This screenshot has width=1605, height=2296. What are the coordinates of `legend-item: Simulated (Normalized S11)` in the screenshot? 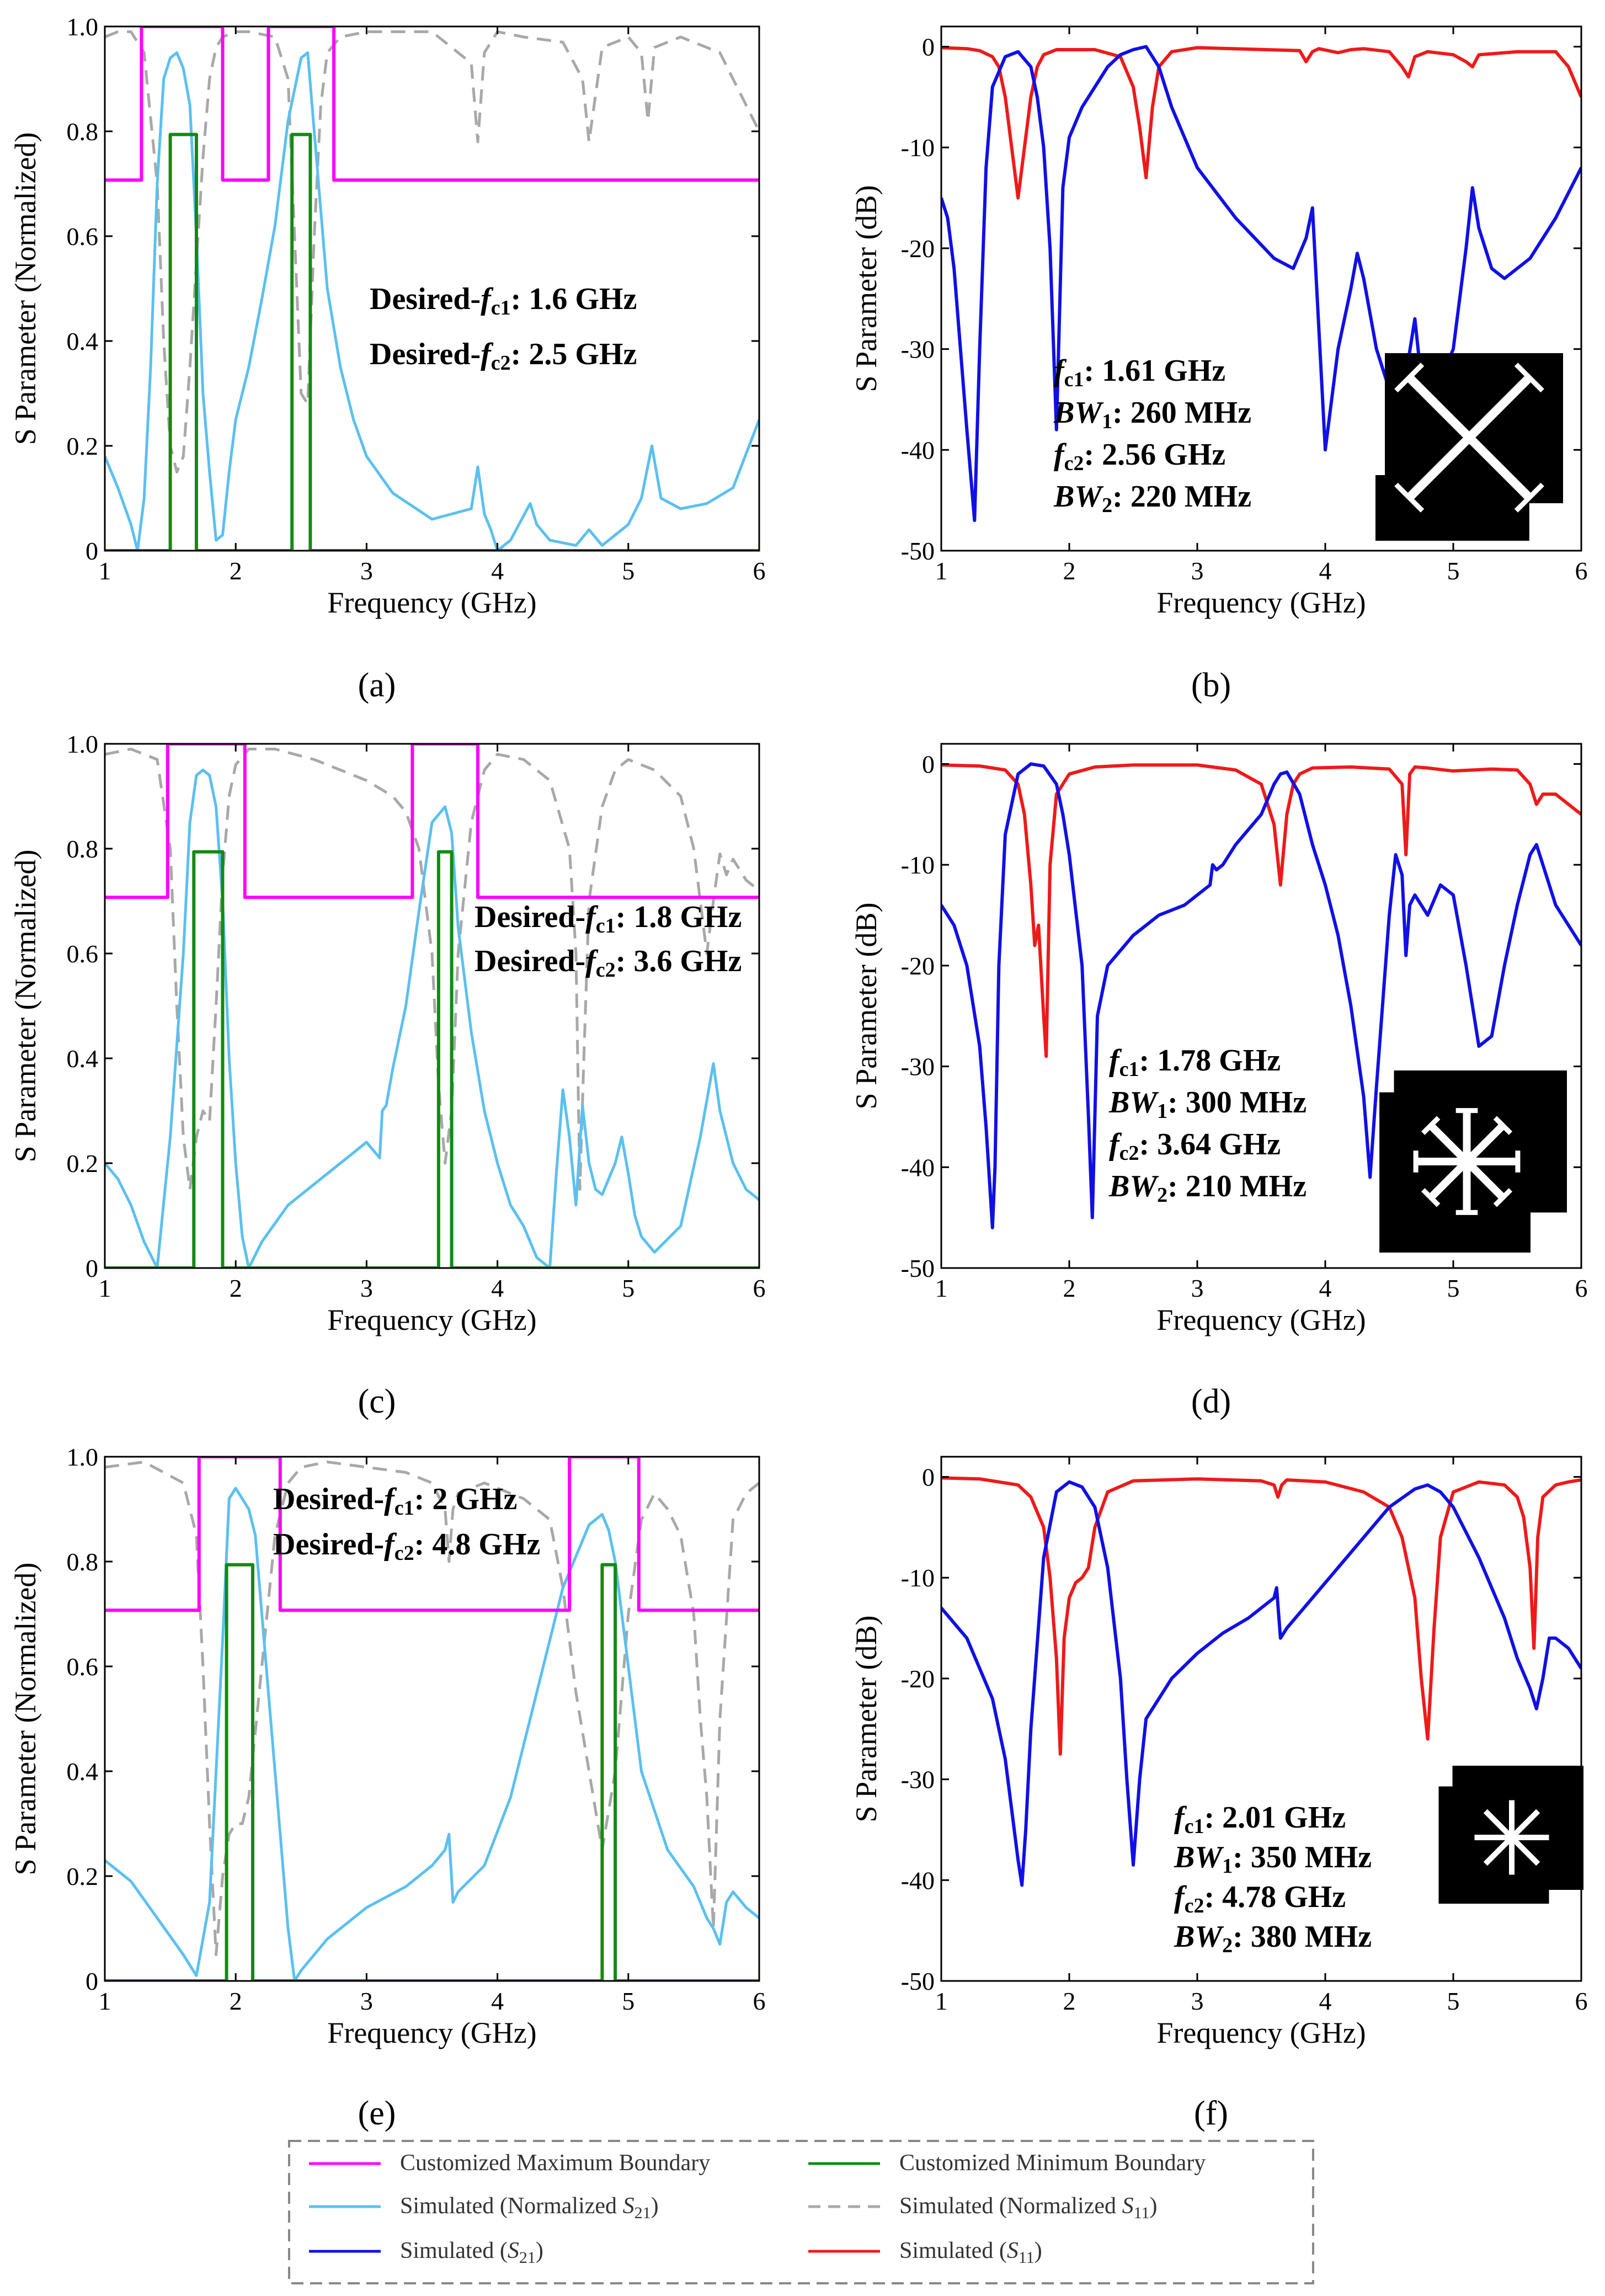 It's located at (982, 2207).